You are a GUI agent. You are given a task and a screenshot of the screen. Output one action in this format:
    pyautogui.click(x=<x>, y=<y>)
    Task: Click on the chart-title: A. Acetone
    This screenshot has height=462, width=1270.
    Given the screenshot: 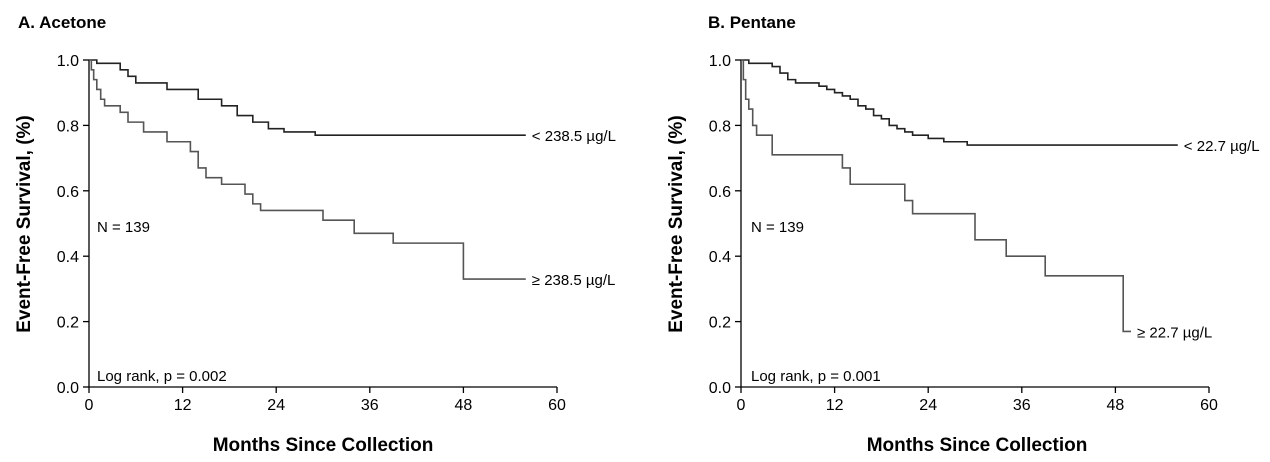 What is the action you would take?
    pyautogui.click(x=62, y=22)
    